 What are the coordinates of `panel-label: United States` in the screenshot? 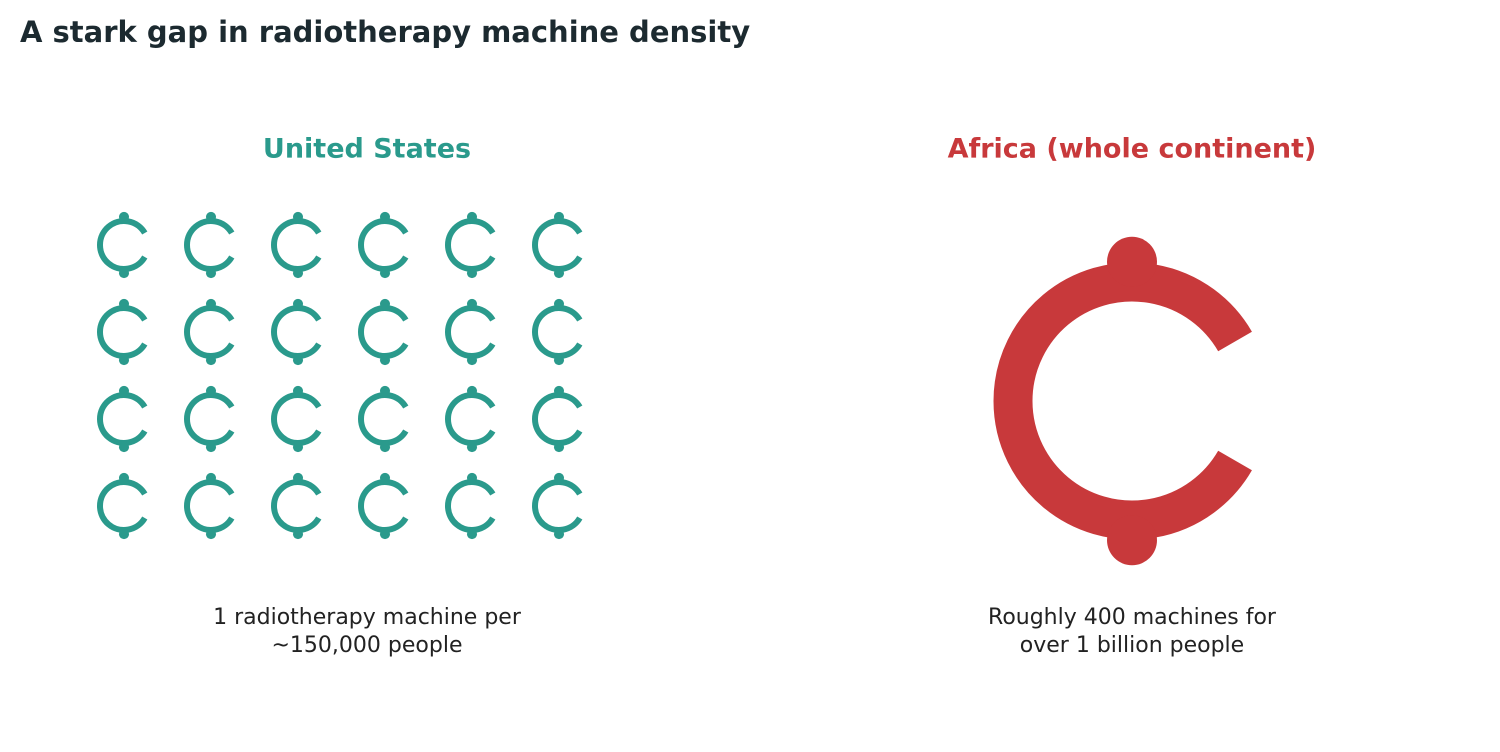 It's located at (367, 149).